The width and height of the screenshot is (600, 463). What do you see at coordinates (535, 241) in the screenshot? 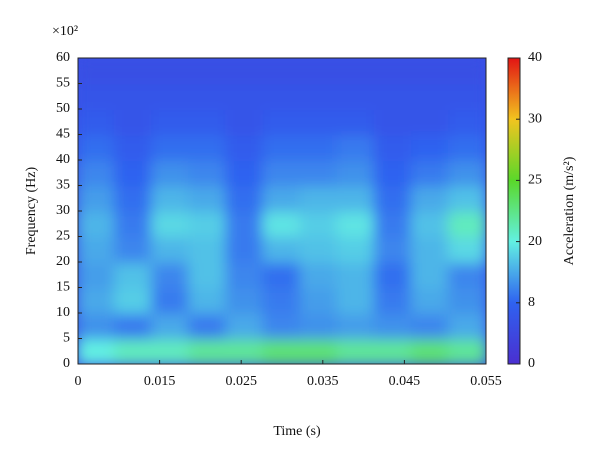
I see `colorbar-tick-label: 20` at bounding box center [535, 241].